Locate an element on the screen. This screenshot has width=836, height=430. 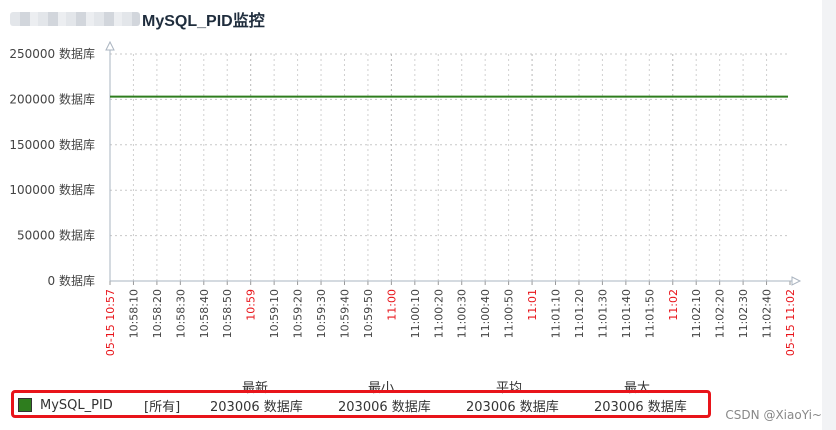
x-tick-label: 10:58:20 is located at coordinates (157, 313).